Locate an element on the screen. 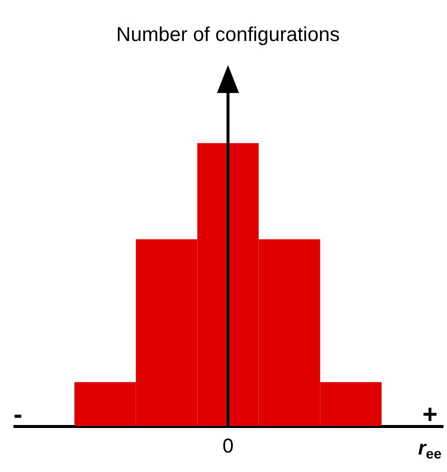 The height and width of the screenshot is (472, 447). x-tick-label: 0 is located at coordinates (228, 447).